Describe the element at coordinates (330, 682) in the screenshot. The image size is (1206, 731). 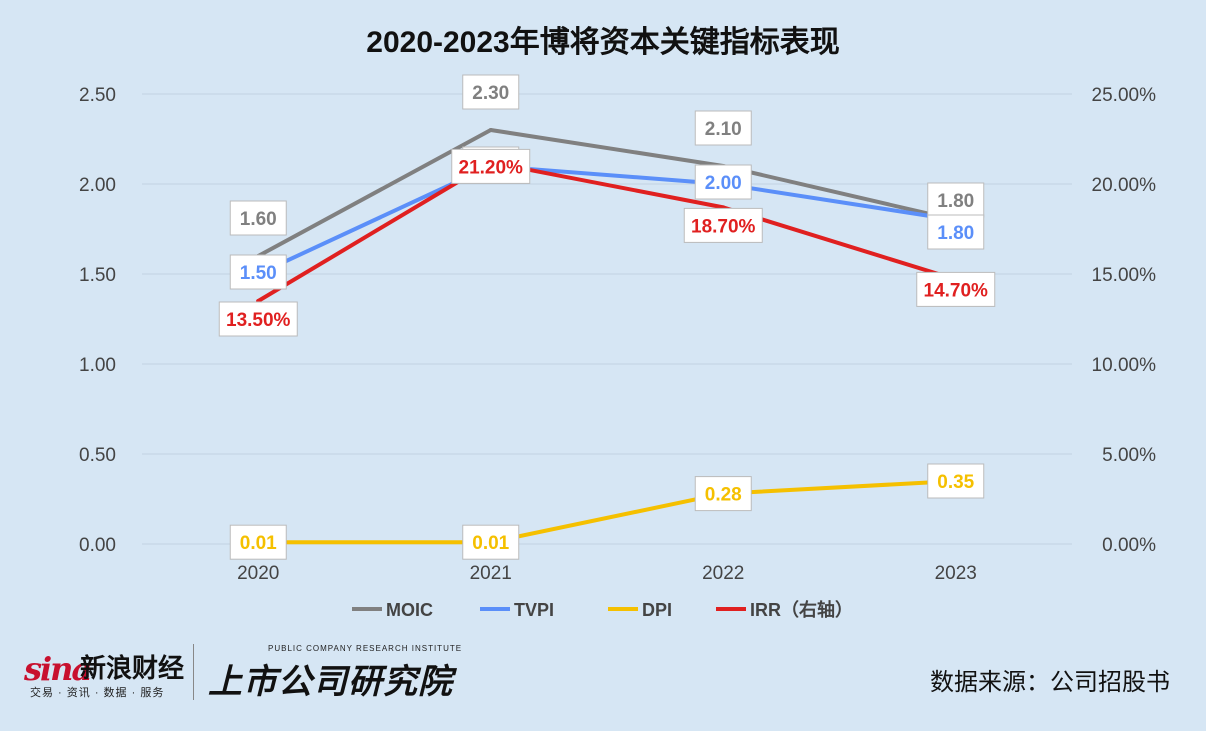
I see `institute-logo: 上市公司研究院` at that location.